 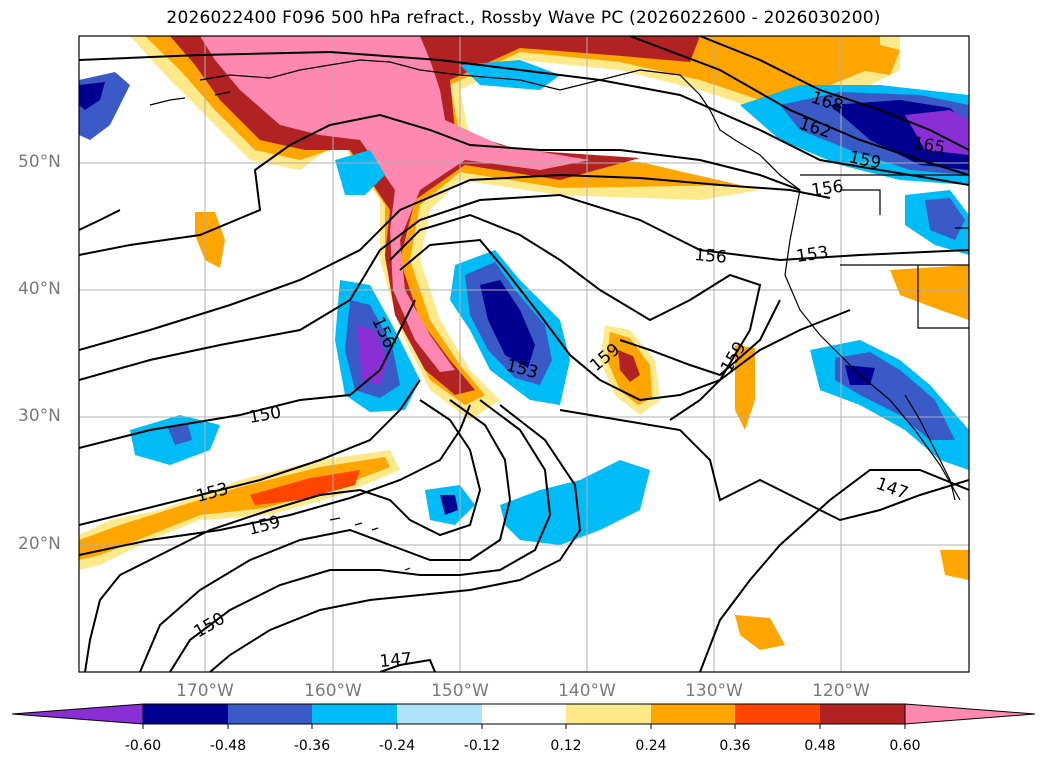 I want to click on alaska-coast, so click(x=500, y=125).